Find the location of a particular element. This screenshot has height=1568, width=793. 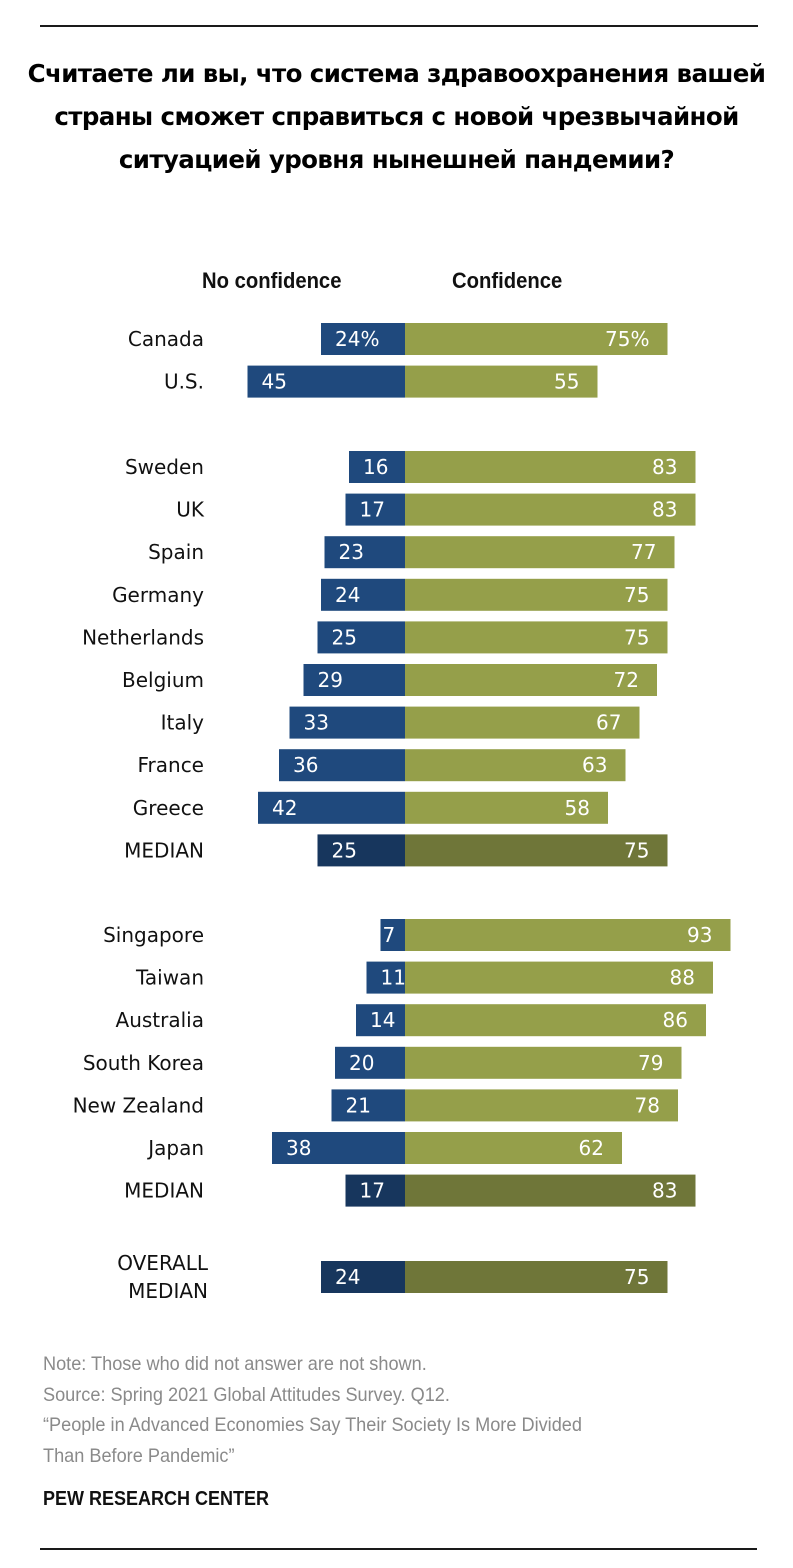

no-confidence-value: 7 is located at coordinates (389, 935).